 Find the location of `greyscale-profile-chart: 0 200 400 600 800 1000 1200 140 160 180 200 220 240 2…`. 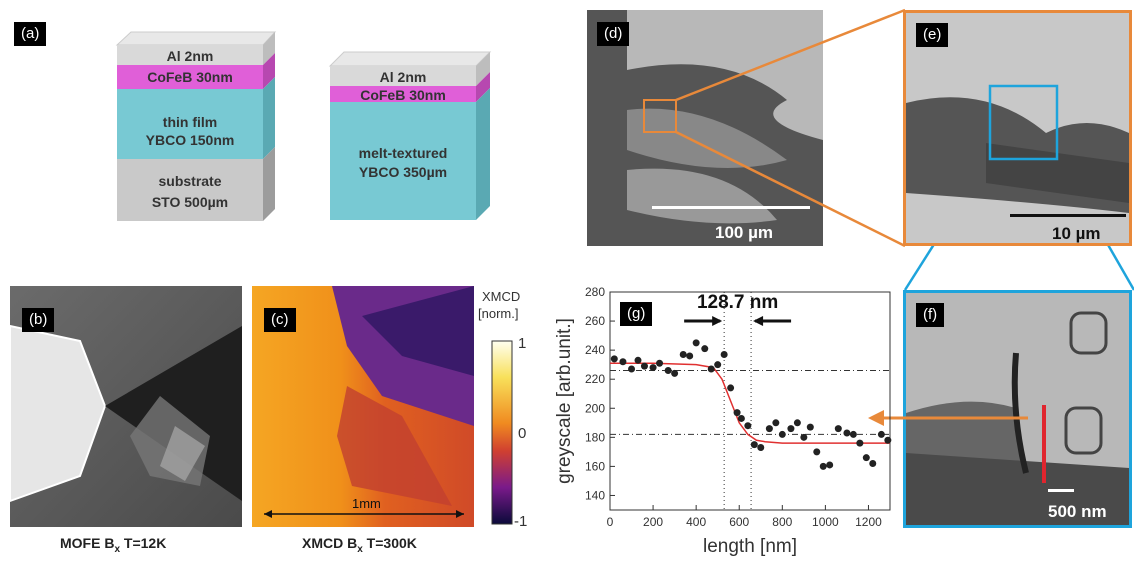

greyscale-profile-chart: 0 200 400 600 800 1000 1200 140 160 180 200 220 240 2… is located at coordinates (723, 421).